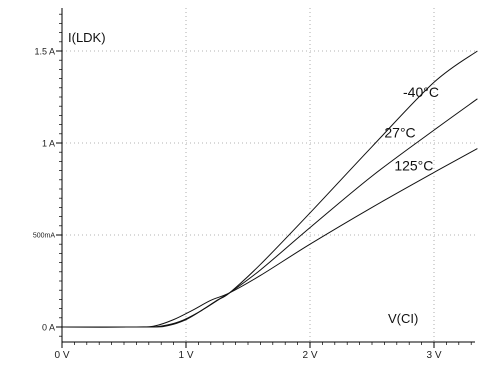 This screenshot has height=365, width=478. Describe the element at coordinates (185, 355) in the screenshot. I see `x-tick-label: 1 V` at that location.